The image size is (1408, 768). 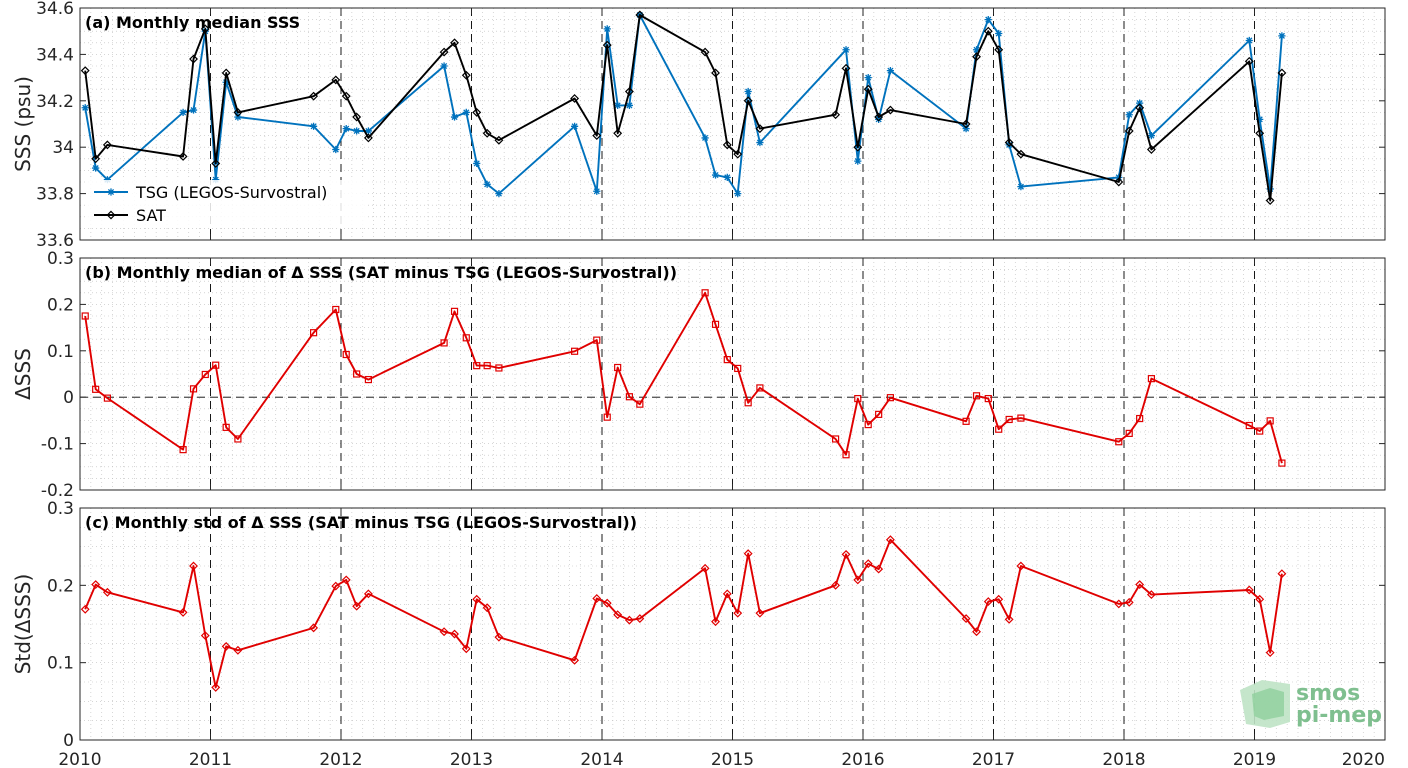 I want to click on logo-text-line1: smos, so click(x=1328, y=693).